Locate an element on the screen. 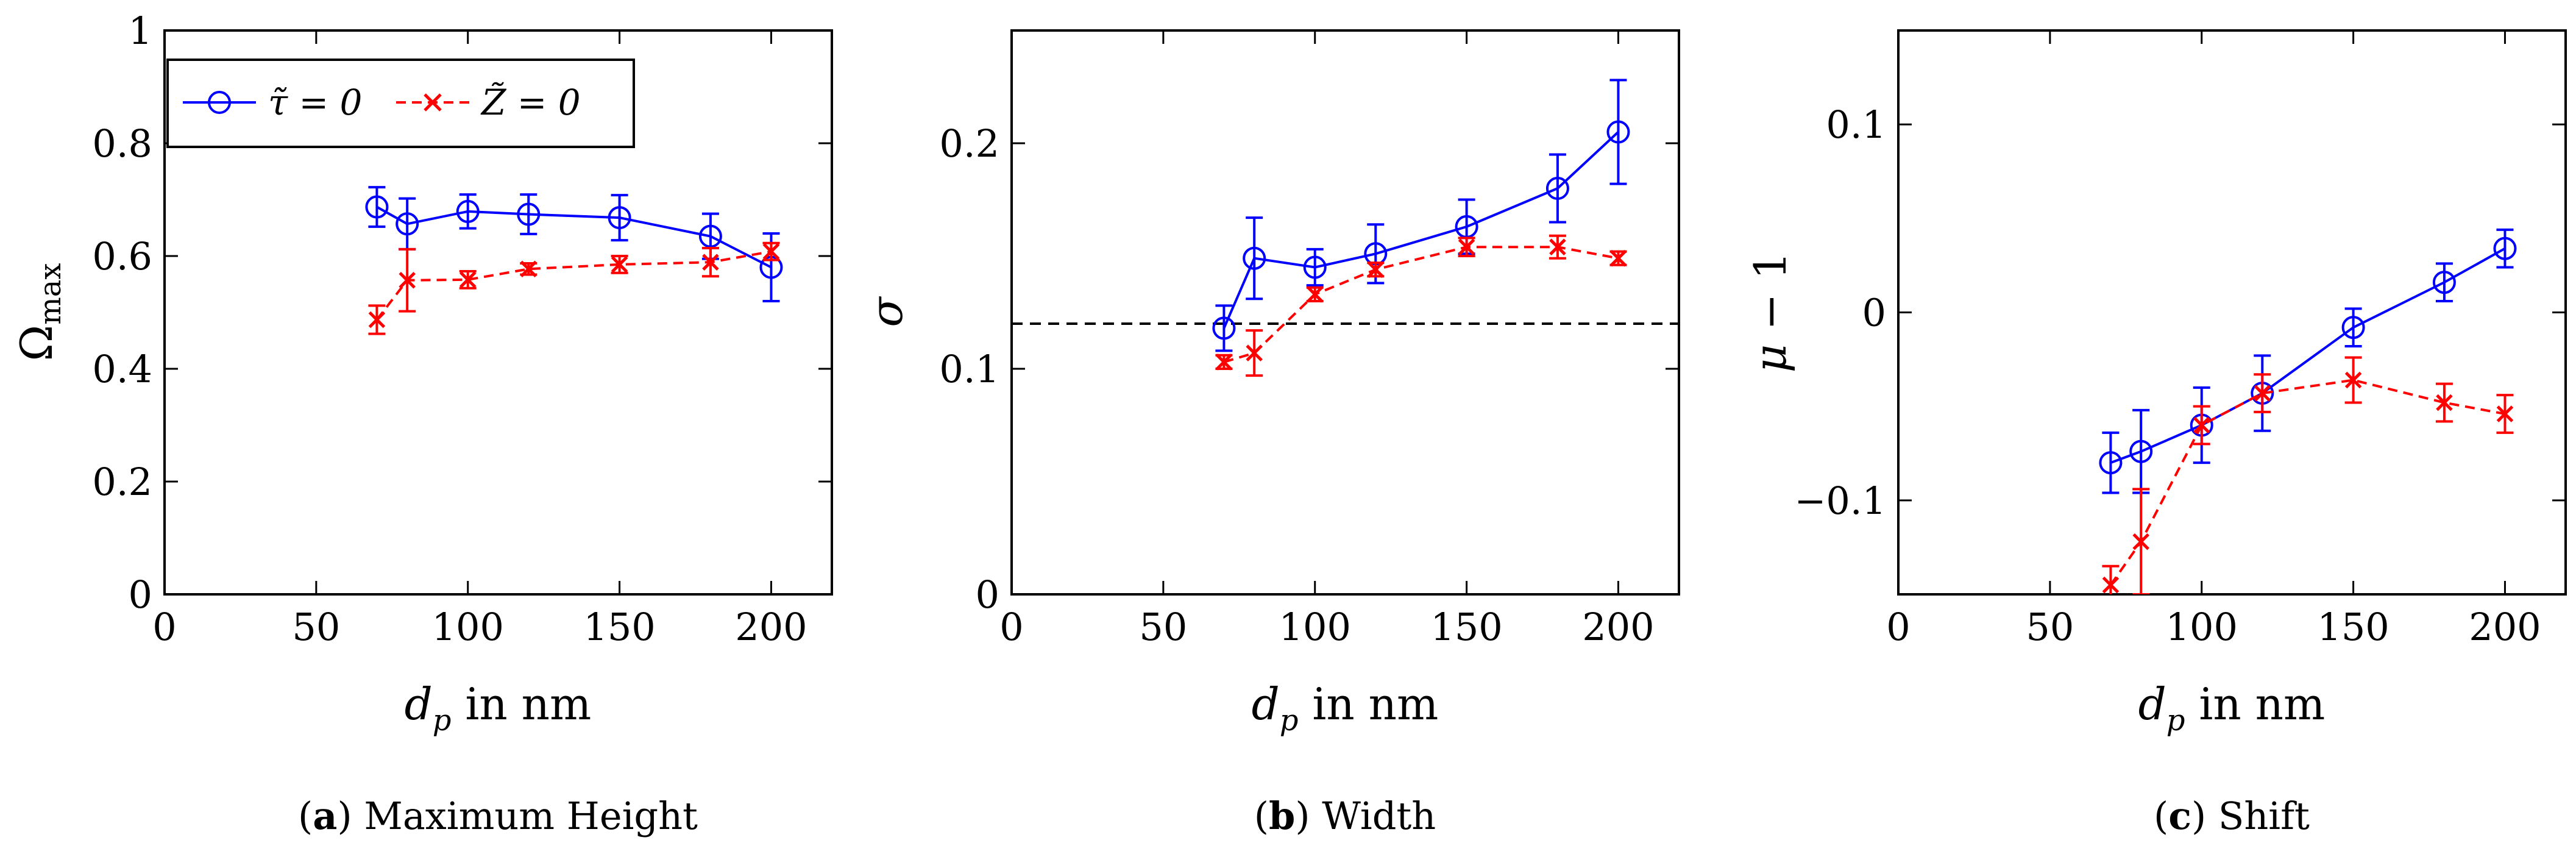 This screenshot has height=854, width=2576. series-tau-zero is located at coordinates (574, 244).